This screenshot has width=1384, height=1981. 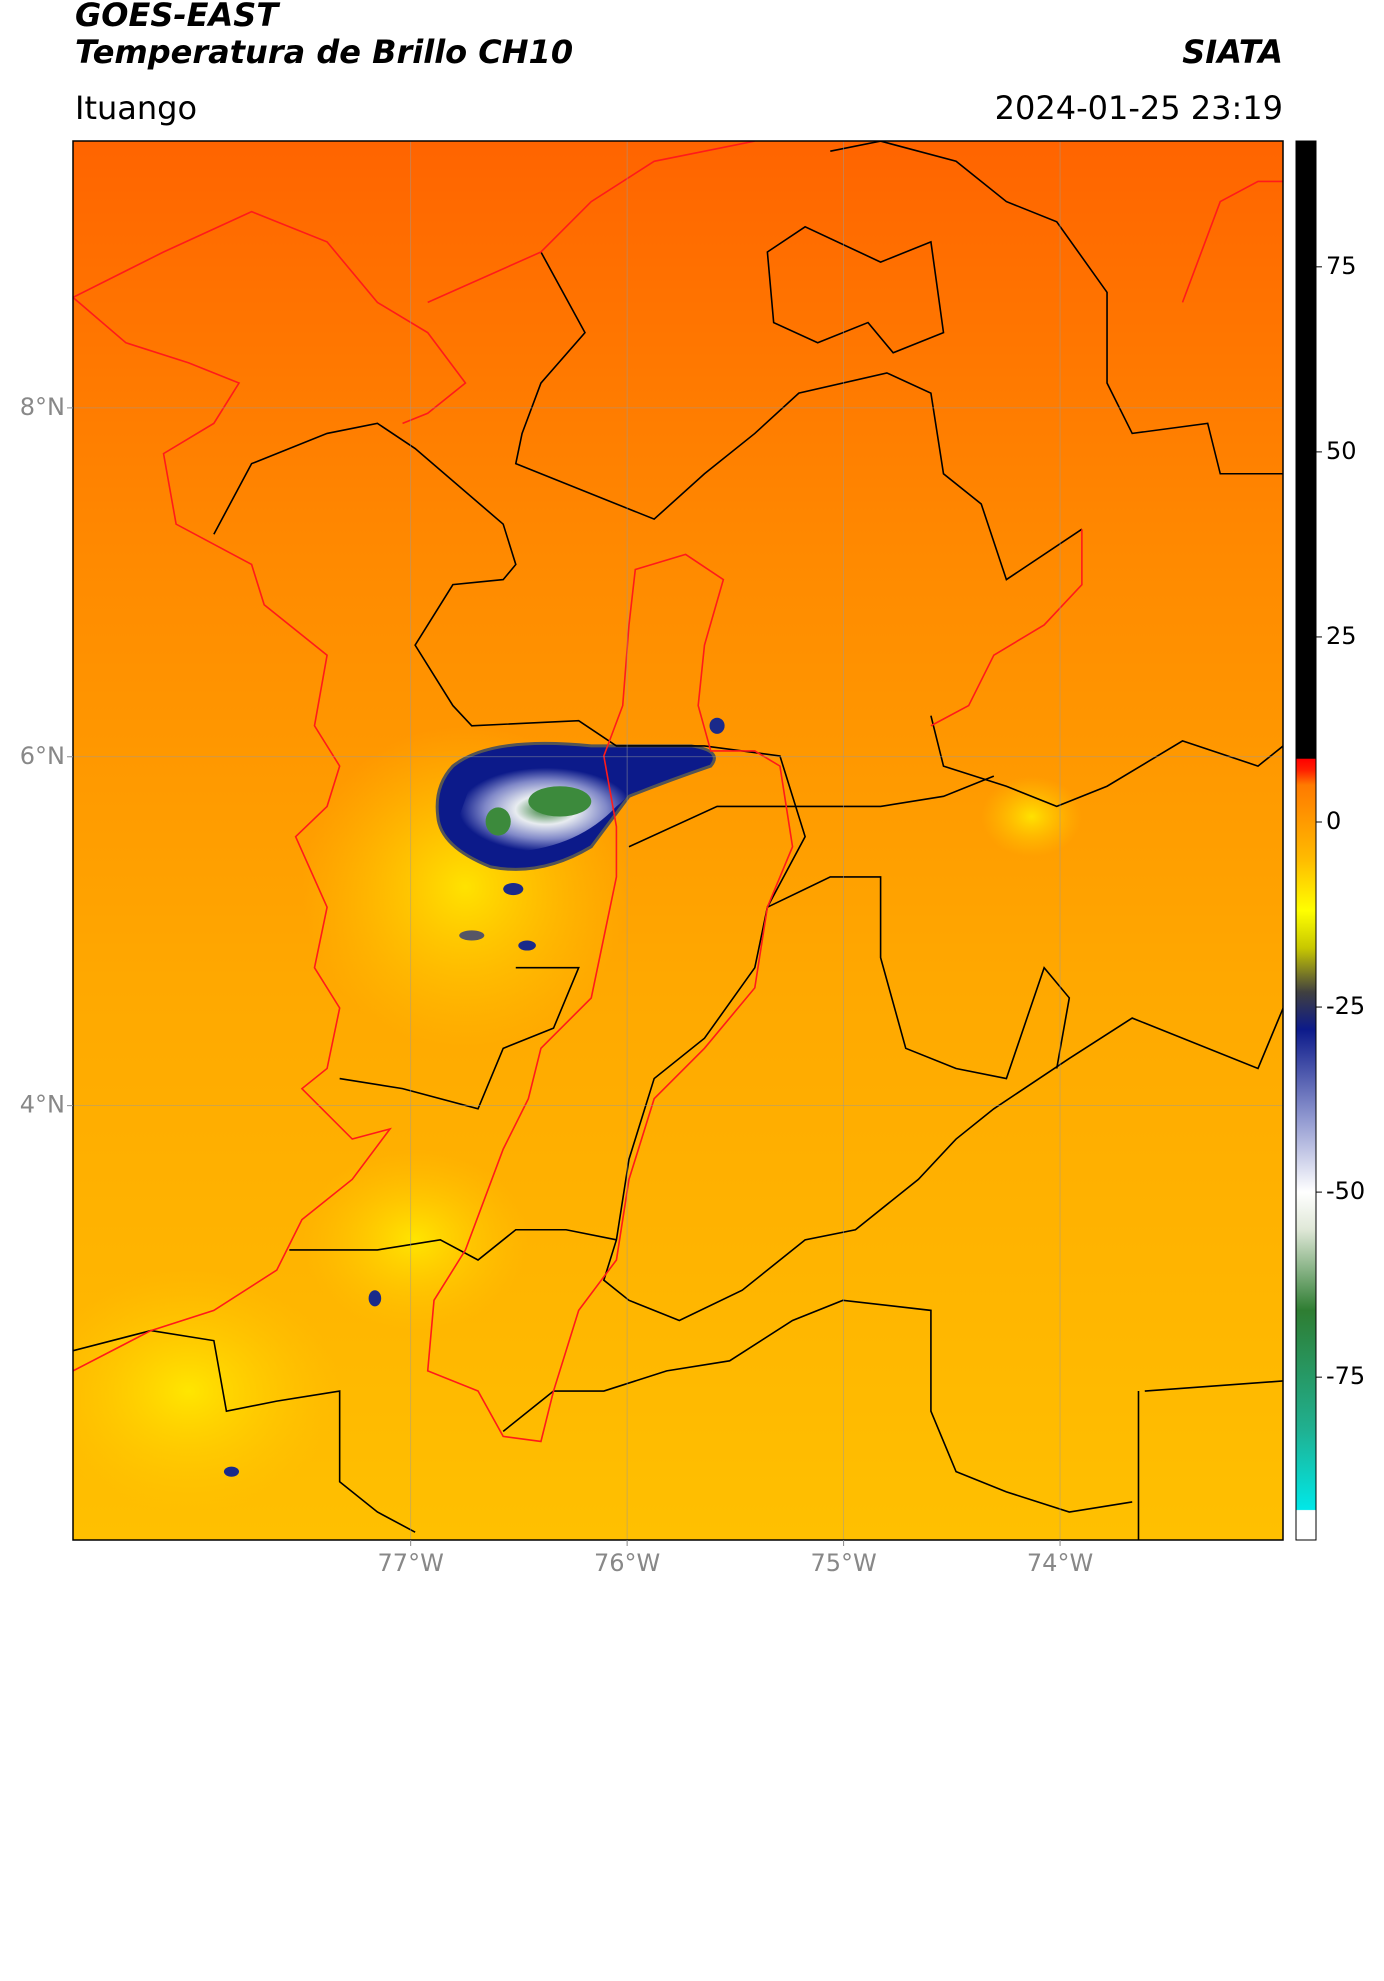 I want to click on y-tick-label: 6°N, so click(x=42, y=756).